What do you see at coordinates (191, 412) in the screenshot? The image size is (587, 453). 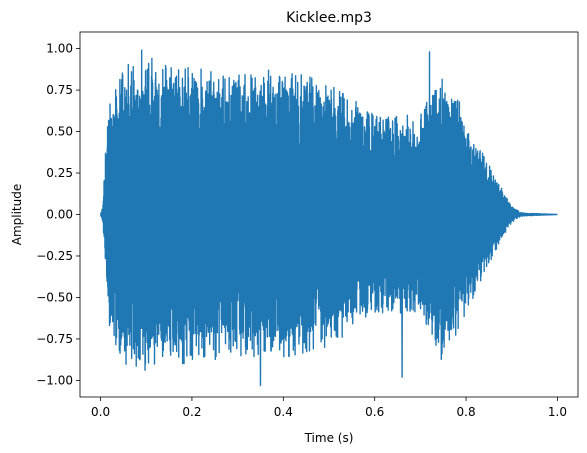 I see `x-tick-label: 0.2` at bounding box center [191, 412].